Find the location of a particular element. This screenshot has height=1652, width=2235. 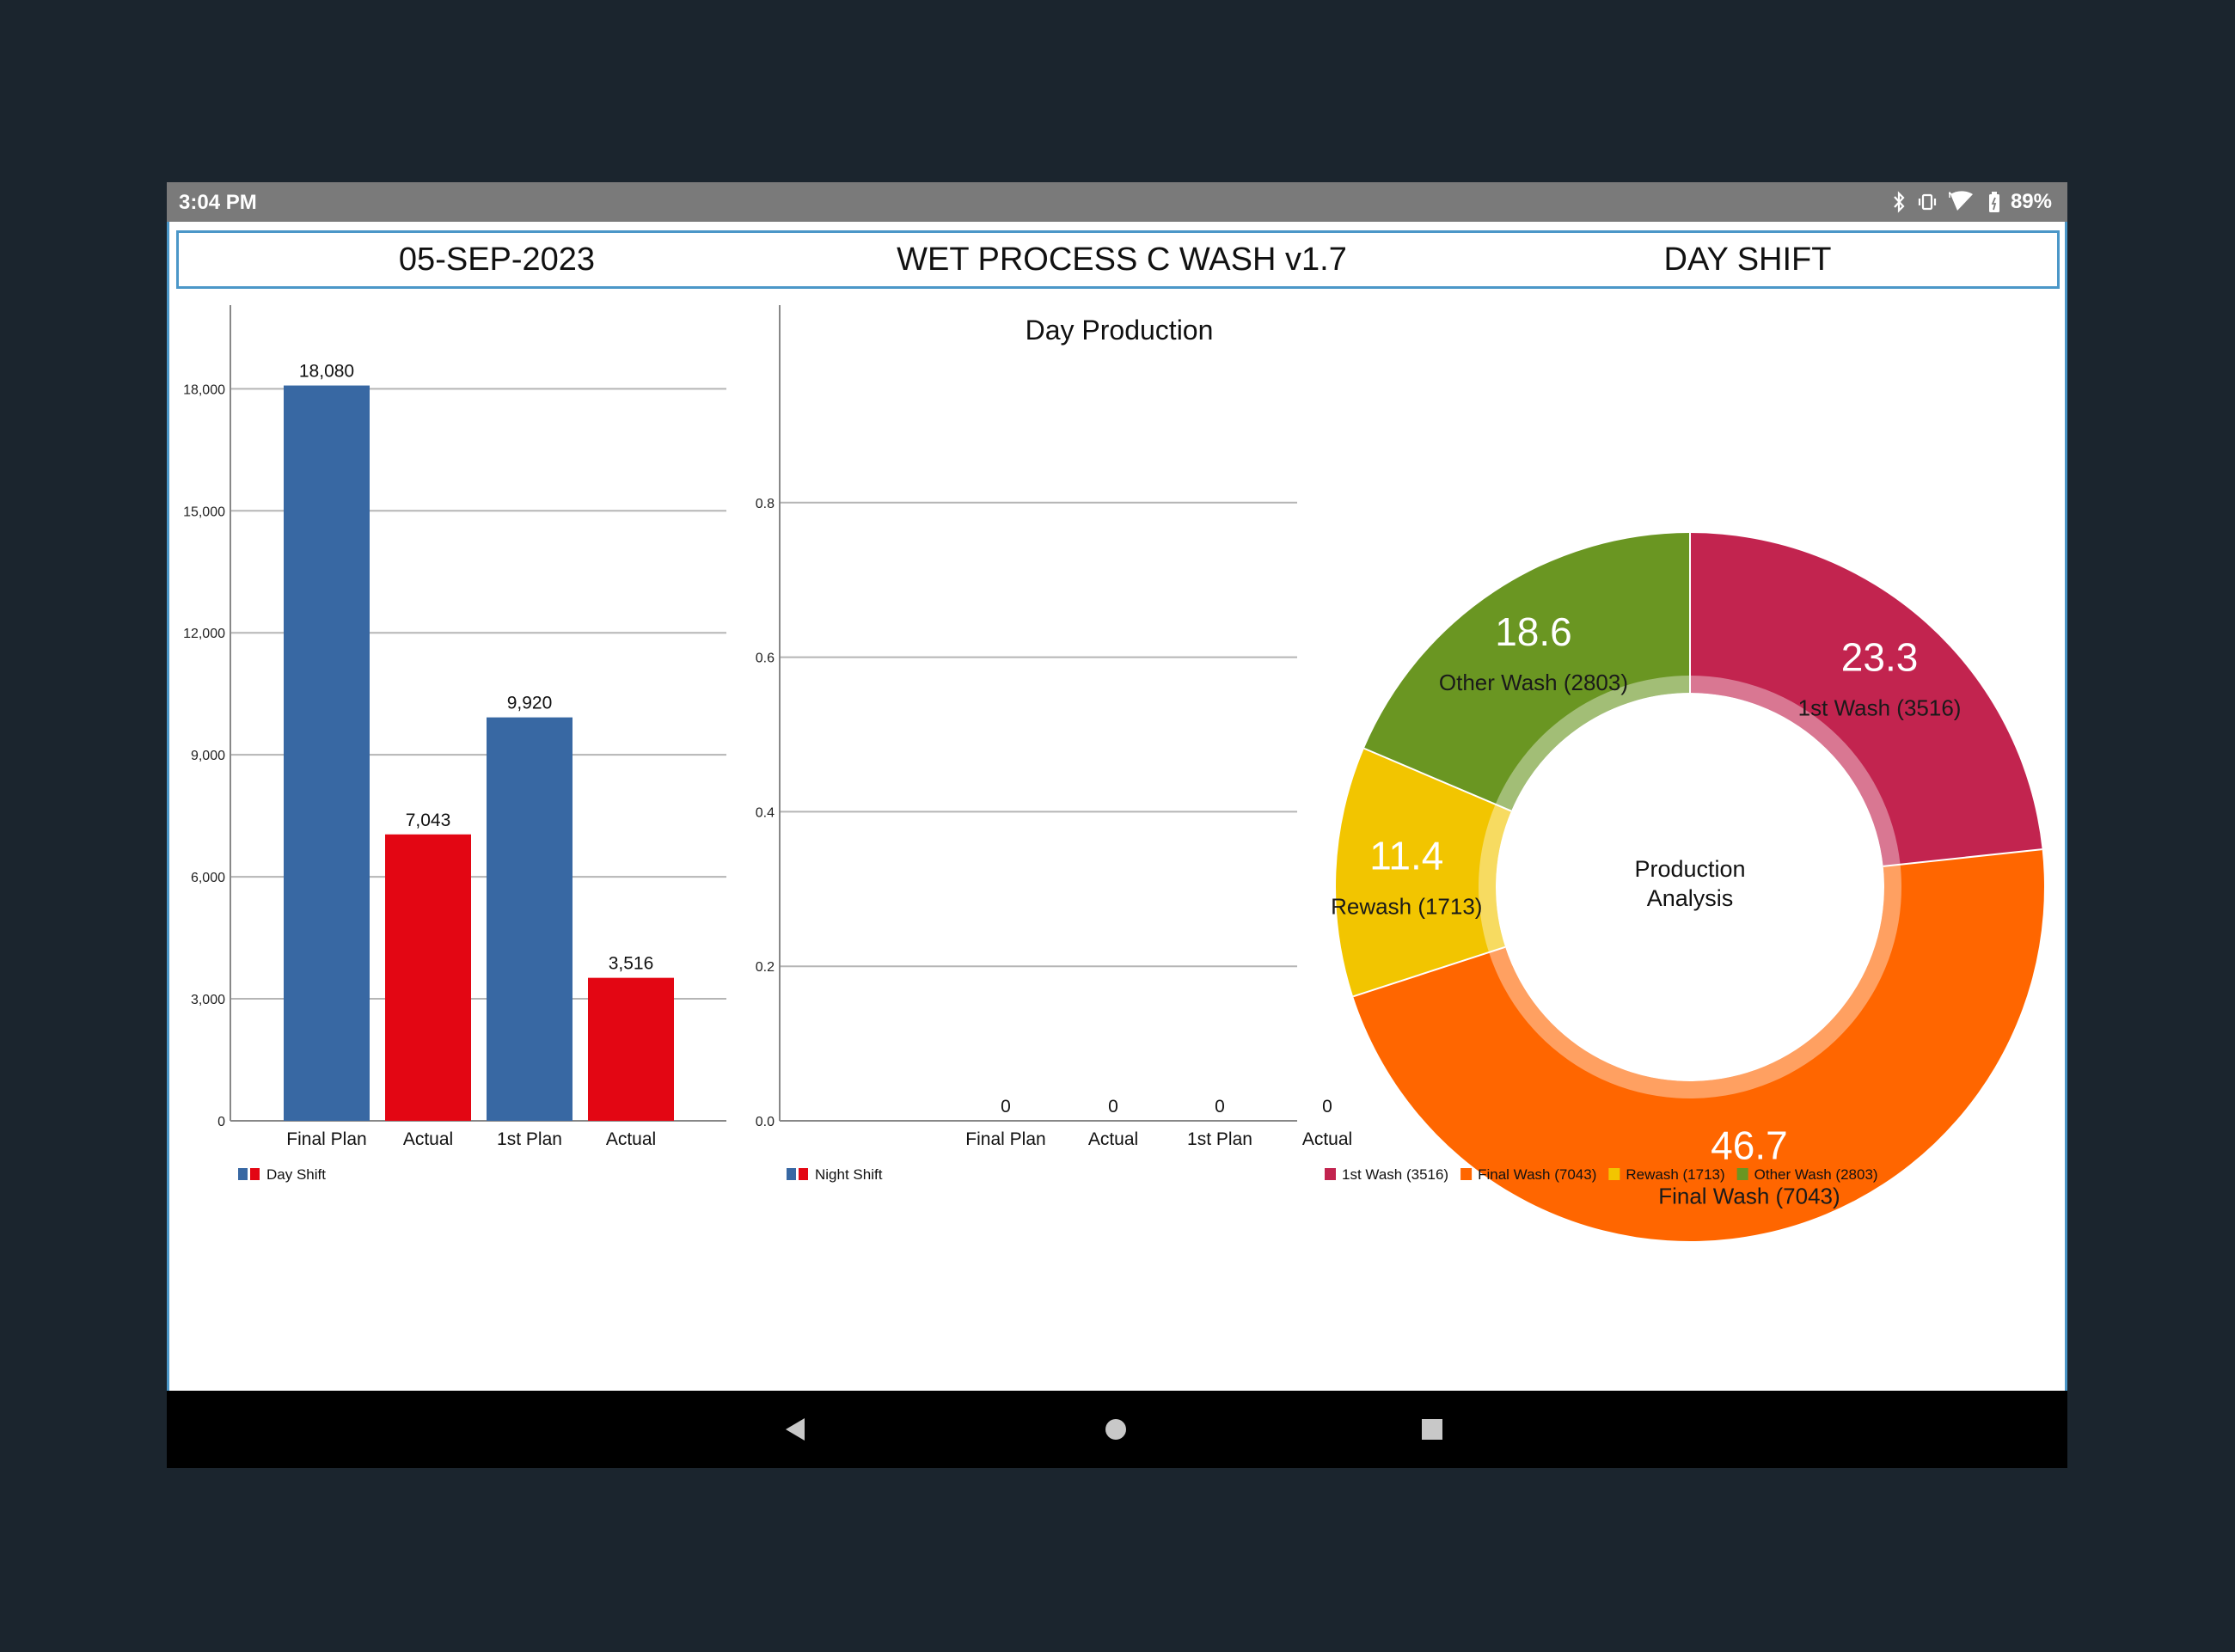

y-tick-label: 0.2 is located at coordinates (766, 967).